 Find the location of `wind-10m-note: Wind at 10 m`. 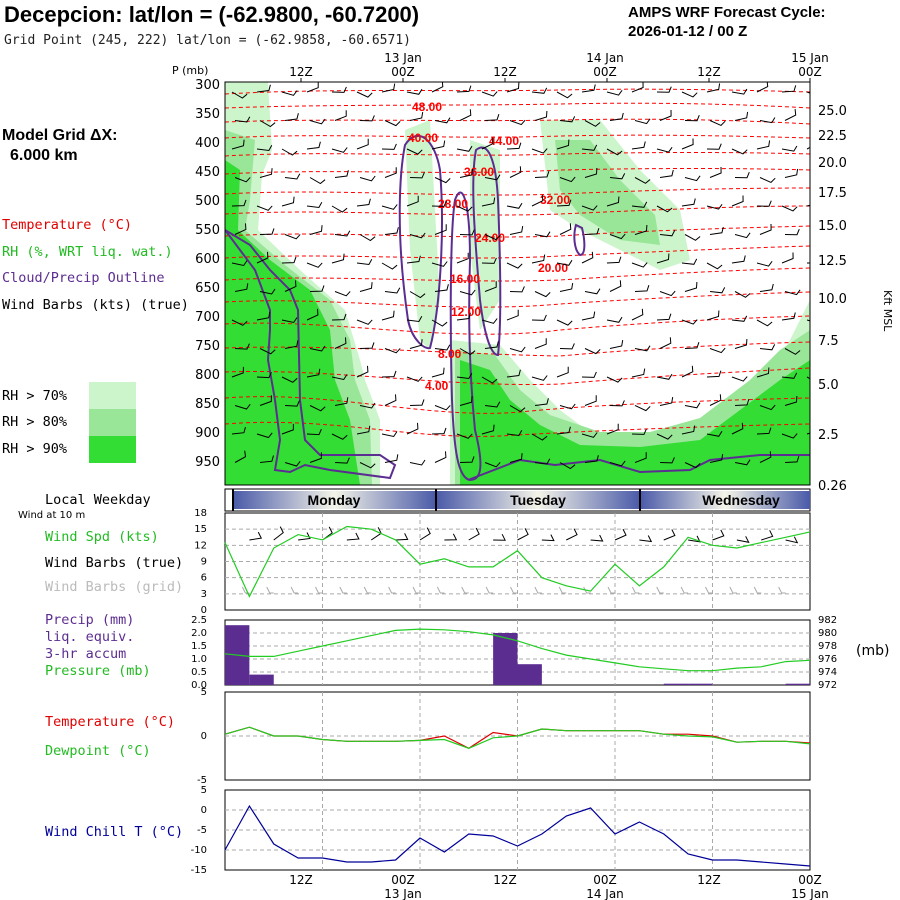

wind-10m-note: Wind at 10 m is located at coordinates (52, 515).